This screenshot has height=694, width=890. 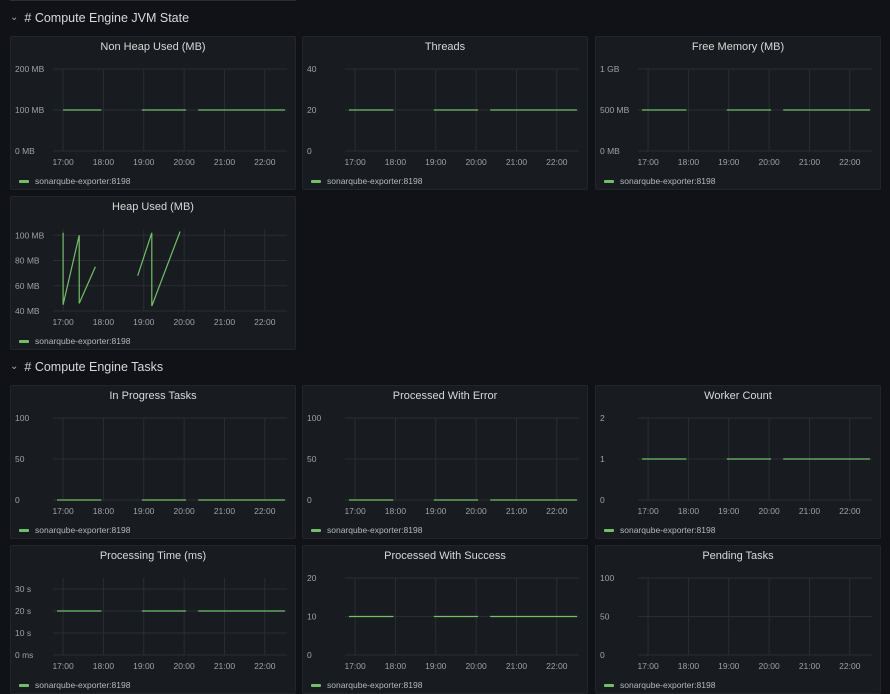 What do you see at coordinates (738, 556) in the screenshot?
I see `panel-title: Pending Tasks` at bounding box center [738, 556].